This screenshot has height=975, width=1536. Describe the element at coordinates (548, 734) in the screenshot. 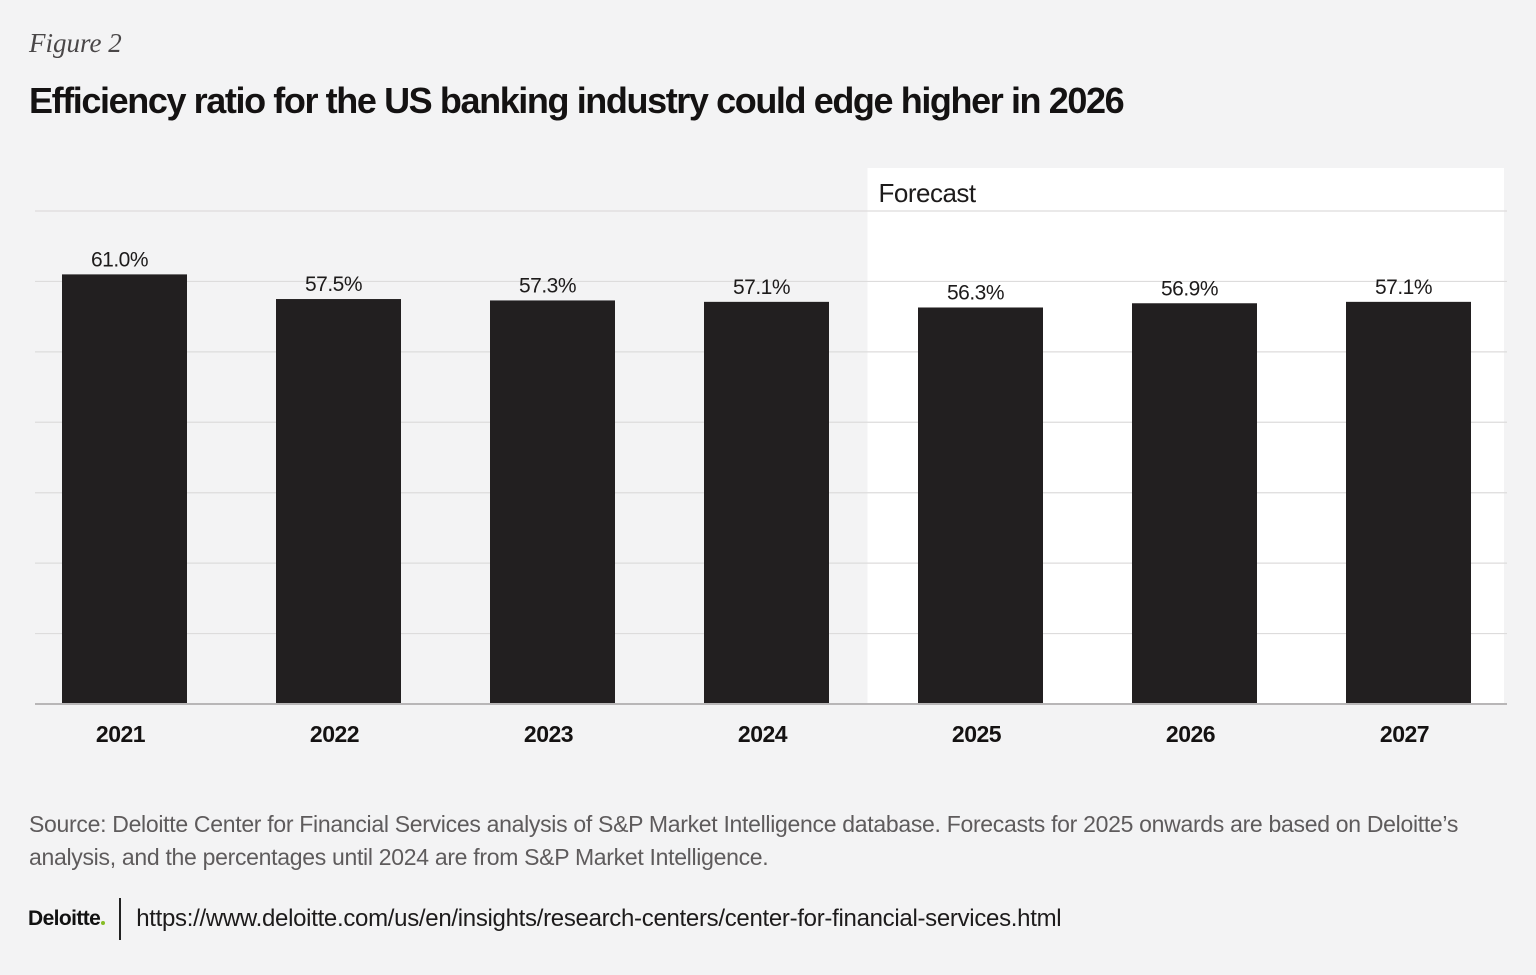

I see `x-tick-2023: 2023` at that location.